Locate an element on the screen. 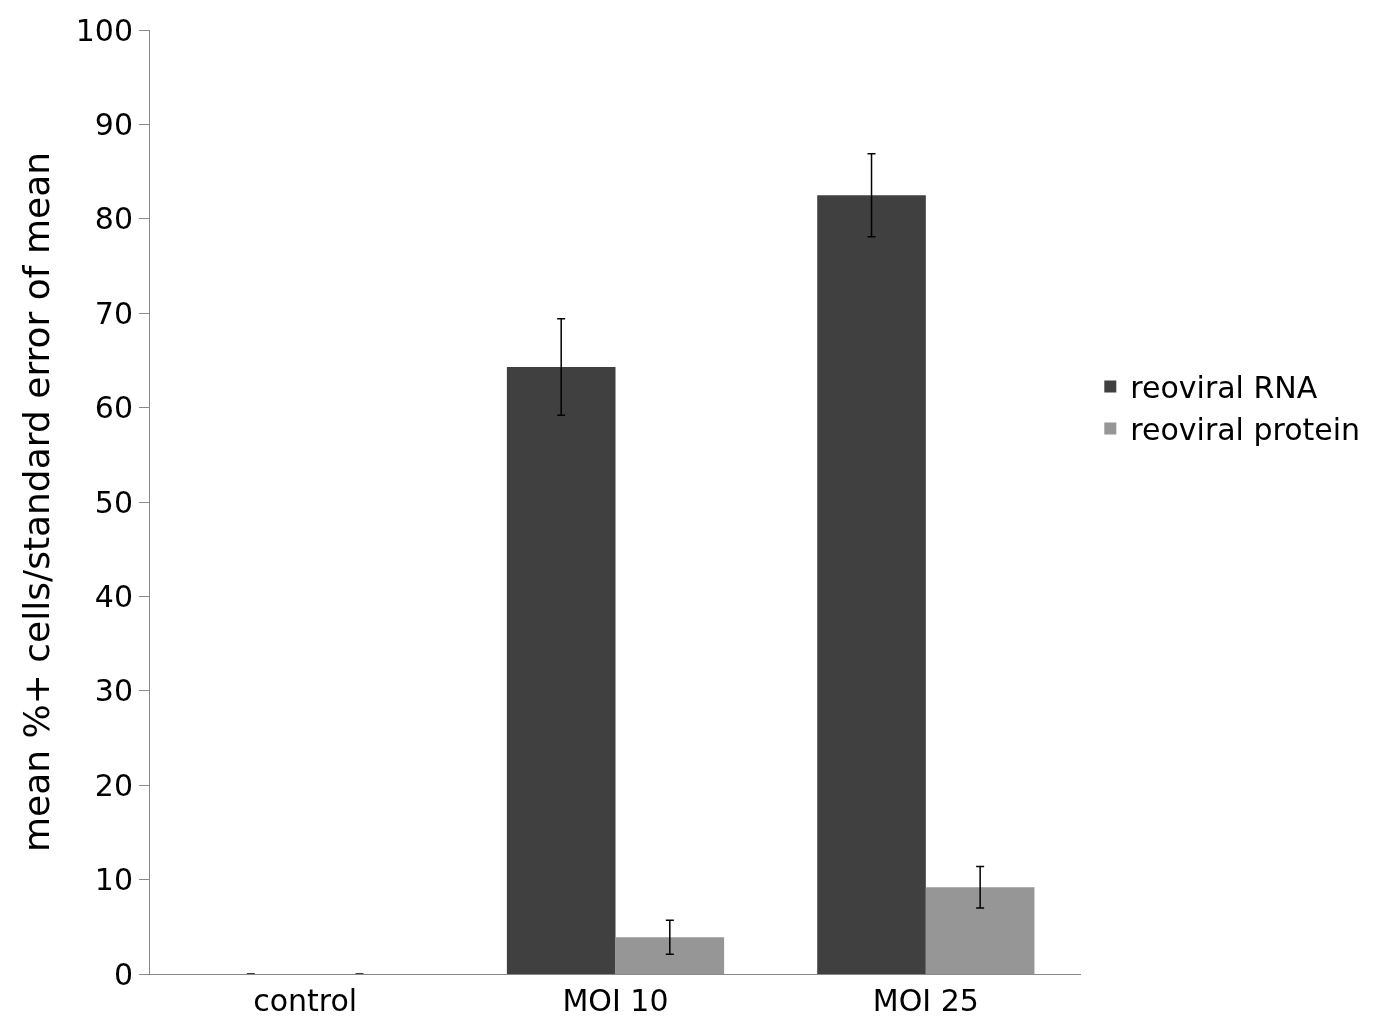 This screenshot has height=1034, width=1377. legend-label: reoviral RNA is located at coordinates (1224, 388).